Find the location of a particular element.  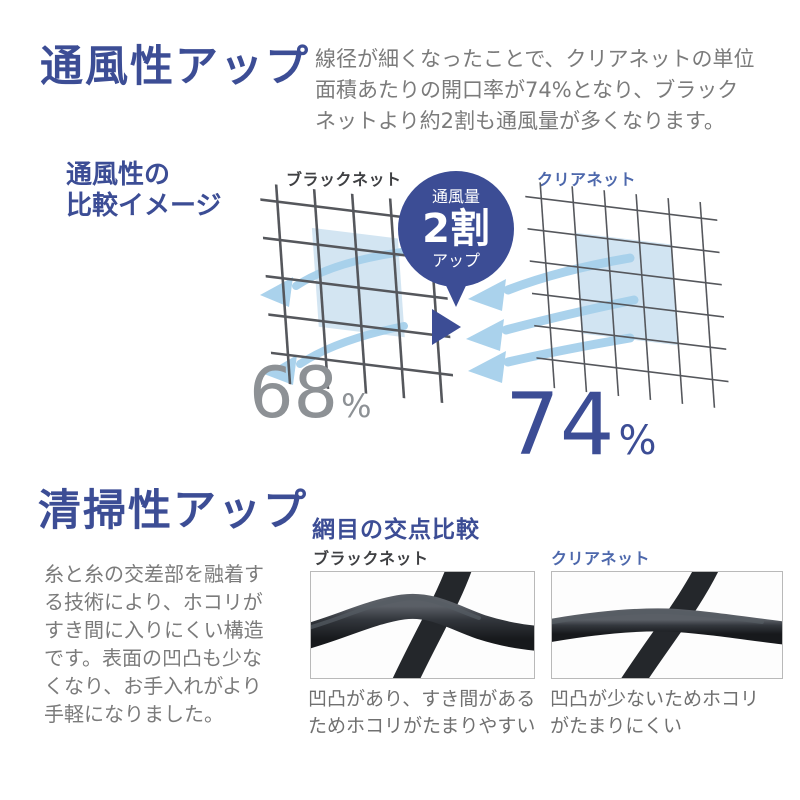

clear-net-intersection-photo is located at coordinates (667, 625).